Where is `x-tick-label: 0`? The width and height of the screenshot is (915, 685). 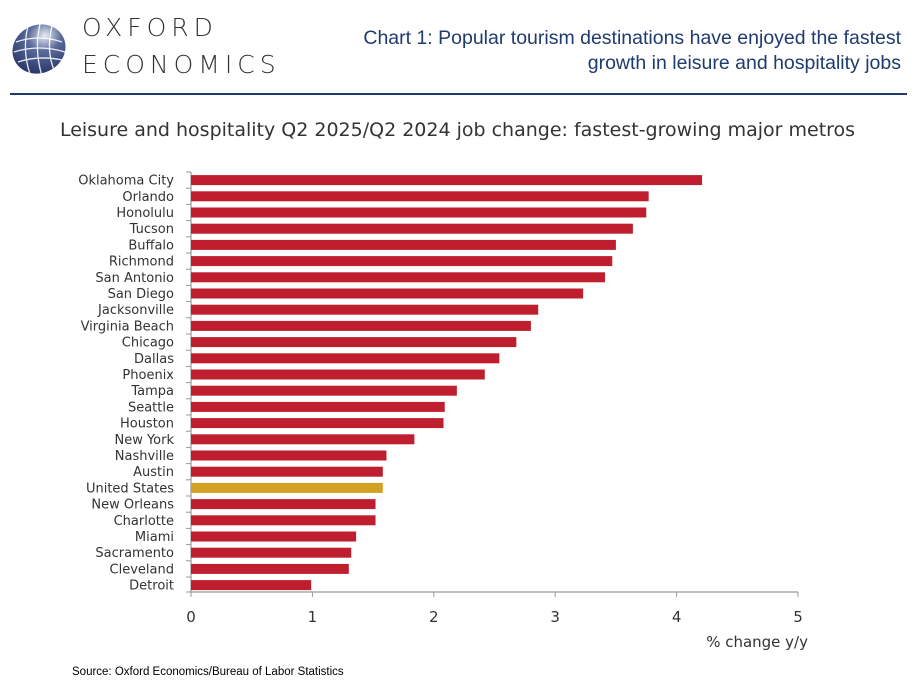
x-tick-label: 0 is located at coordinates (191, 617).